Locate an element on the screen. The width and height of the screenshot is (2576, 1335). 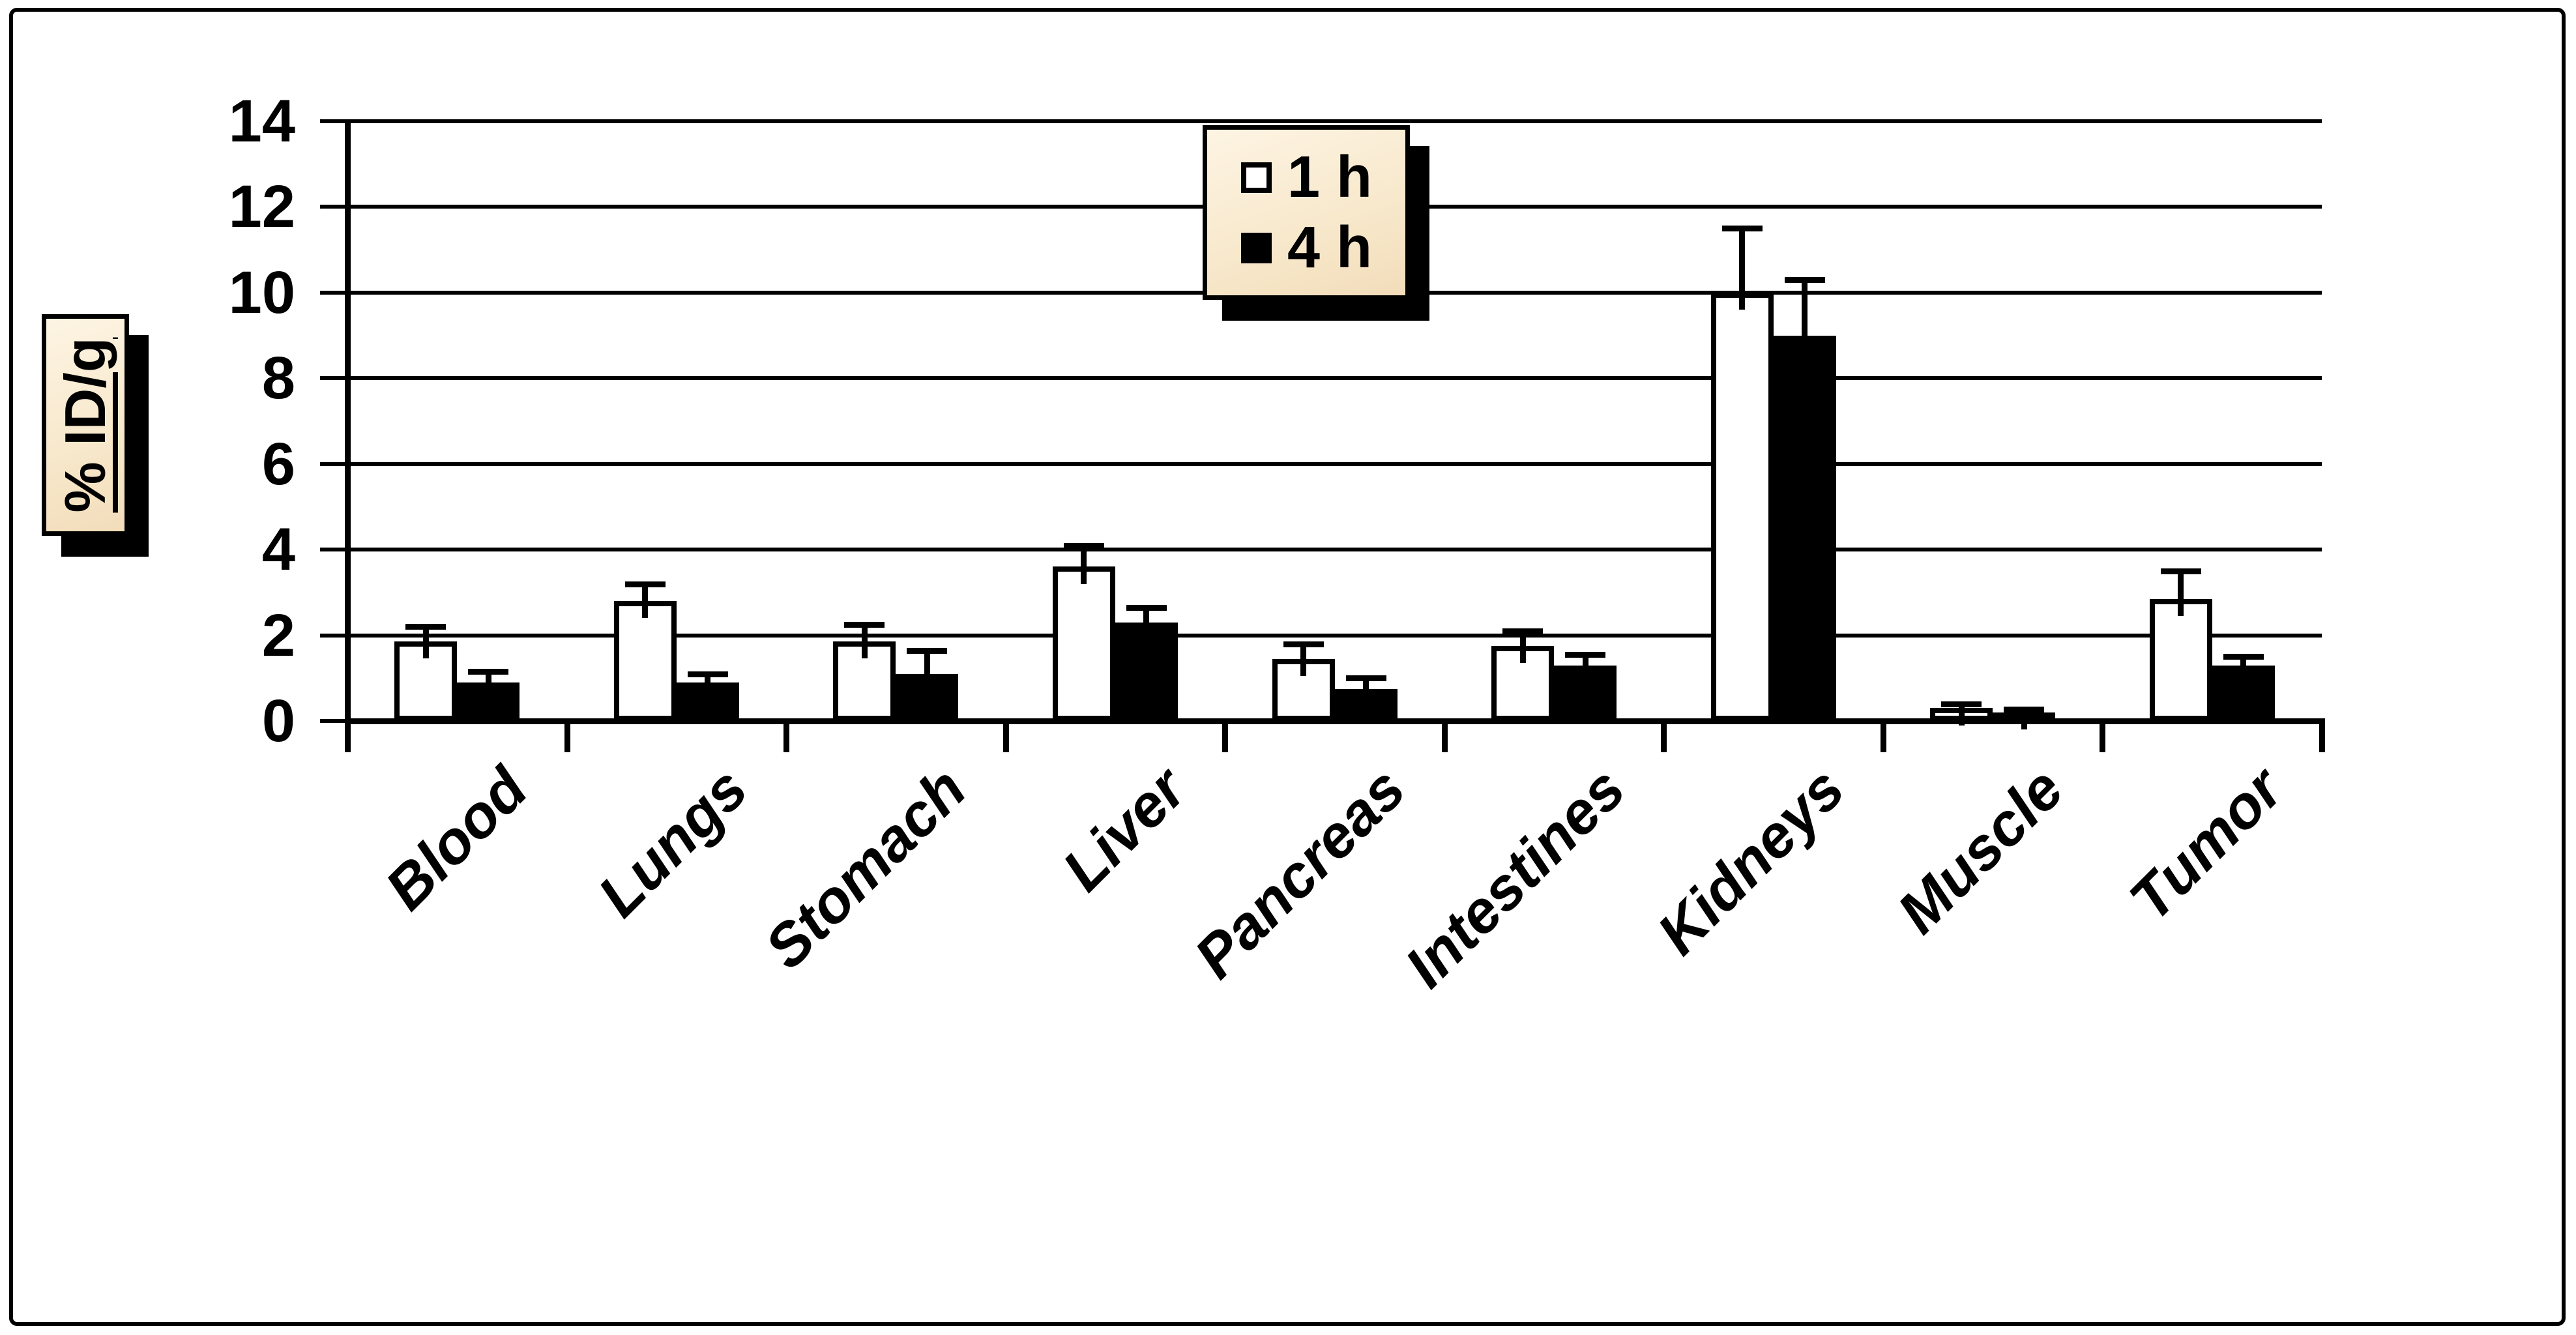
error-bar-muscle-1h is located at coordinates (1962, 715).